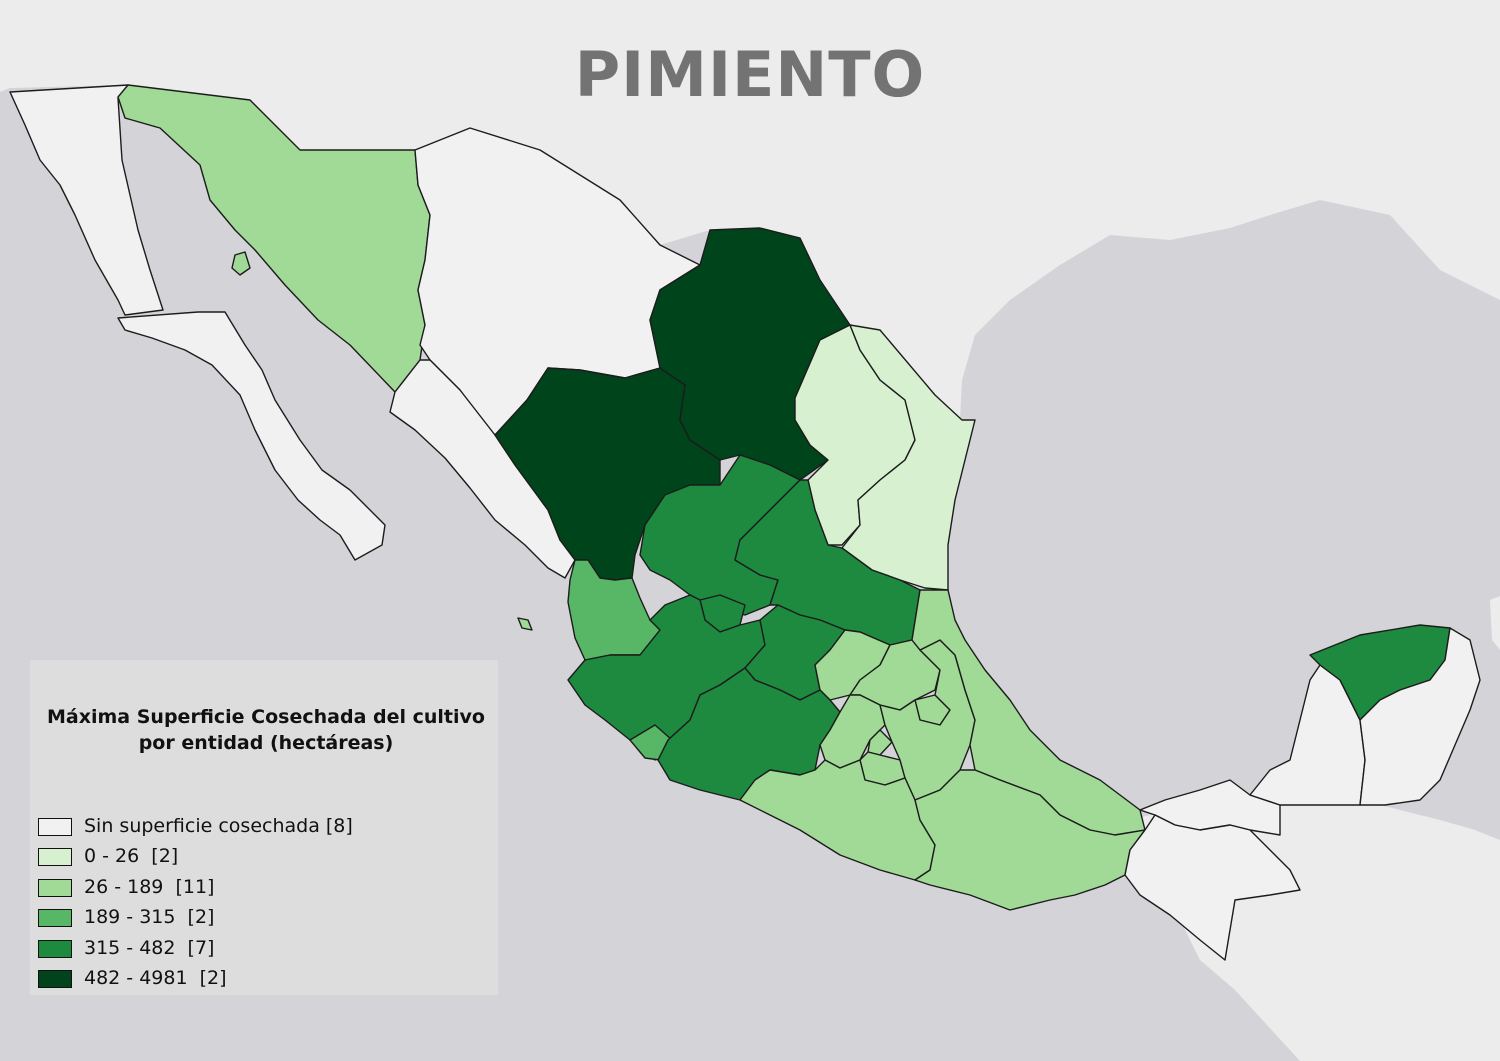 The height and width of the screenshot is (1061, 1500). What do you see at coordinates (750, 74) in the screenshot?
I see `map-title: PIMIENTO` at bounding box center [750, 74].